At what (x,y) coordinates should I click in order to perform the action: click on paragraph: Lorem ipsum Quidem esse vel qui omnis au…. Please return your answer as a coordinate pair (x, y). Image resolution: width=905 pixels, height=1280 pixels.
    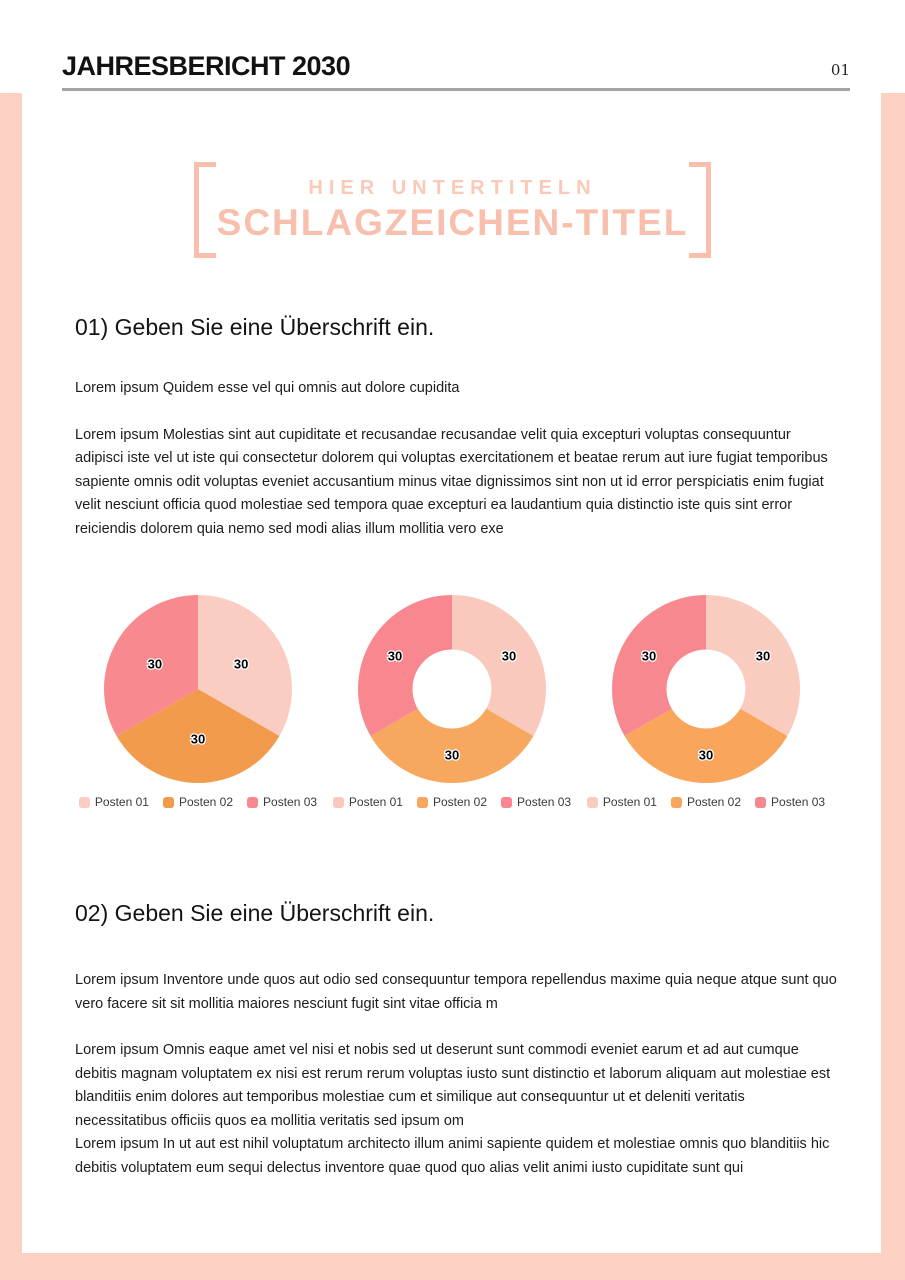
    Looking at the image, I should click on (267, 388).